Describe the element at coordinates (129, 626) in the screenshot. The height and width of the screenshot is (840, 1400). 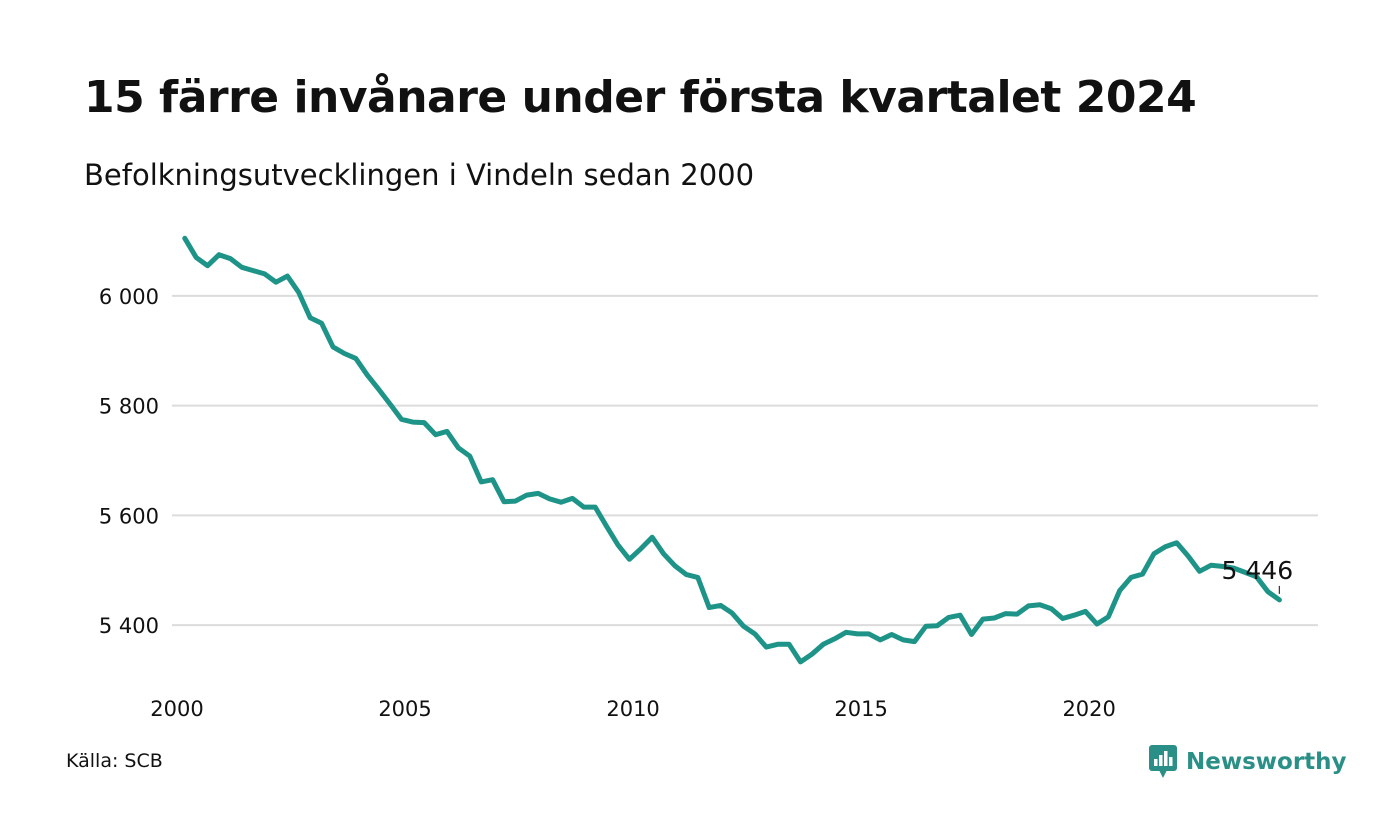
I see `y-tick-label: 5 400` at that location.